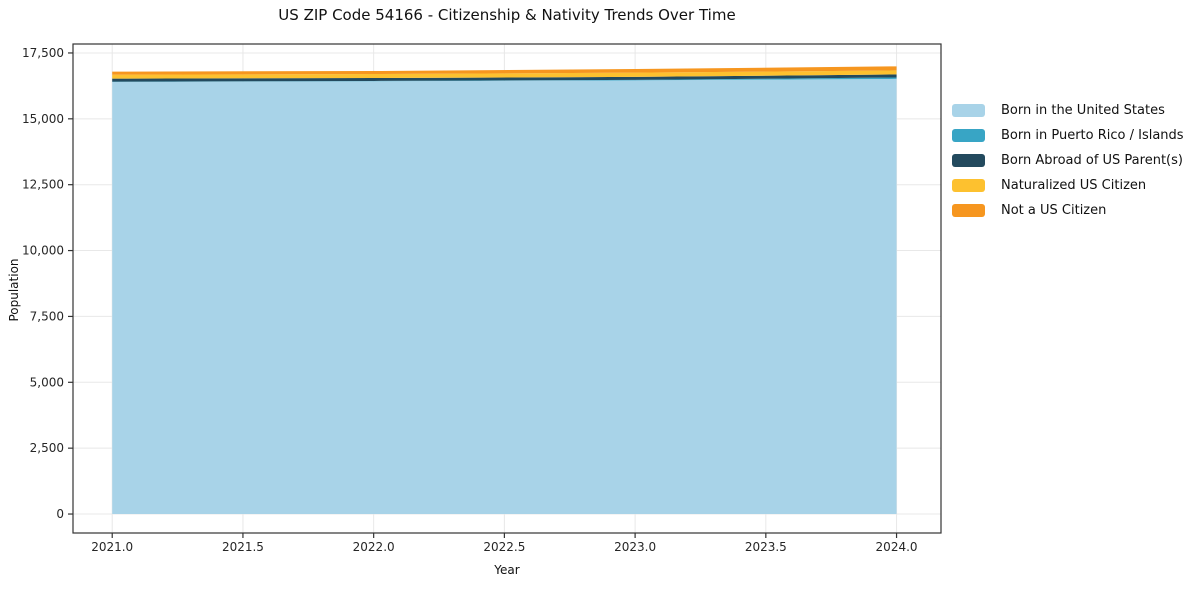 This screenshot has height=590, width=1189. I want to click on area-not-a-us-citizen, so click(504, 70).